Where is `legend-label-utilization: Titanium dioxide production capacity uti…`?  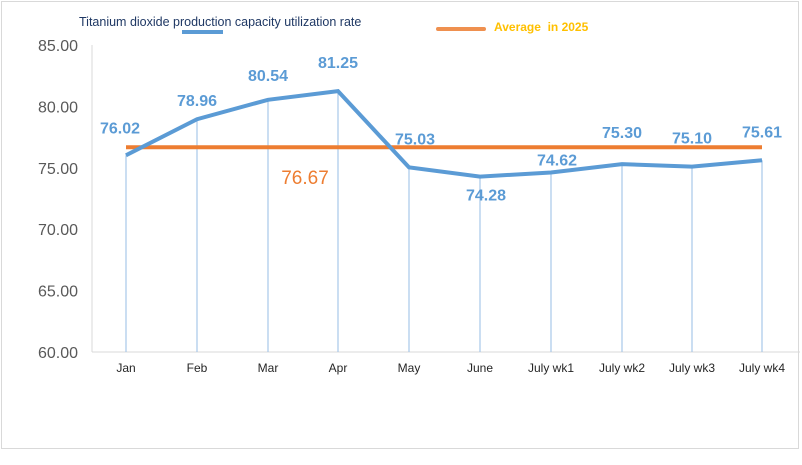
legend-label-utilization: Titanium dioxide production capacity uti… is located at coordinates (220, 22).